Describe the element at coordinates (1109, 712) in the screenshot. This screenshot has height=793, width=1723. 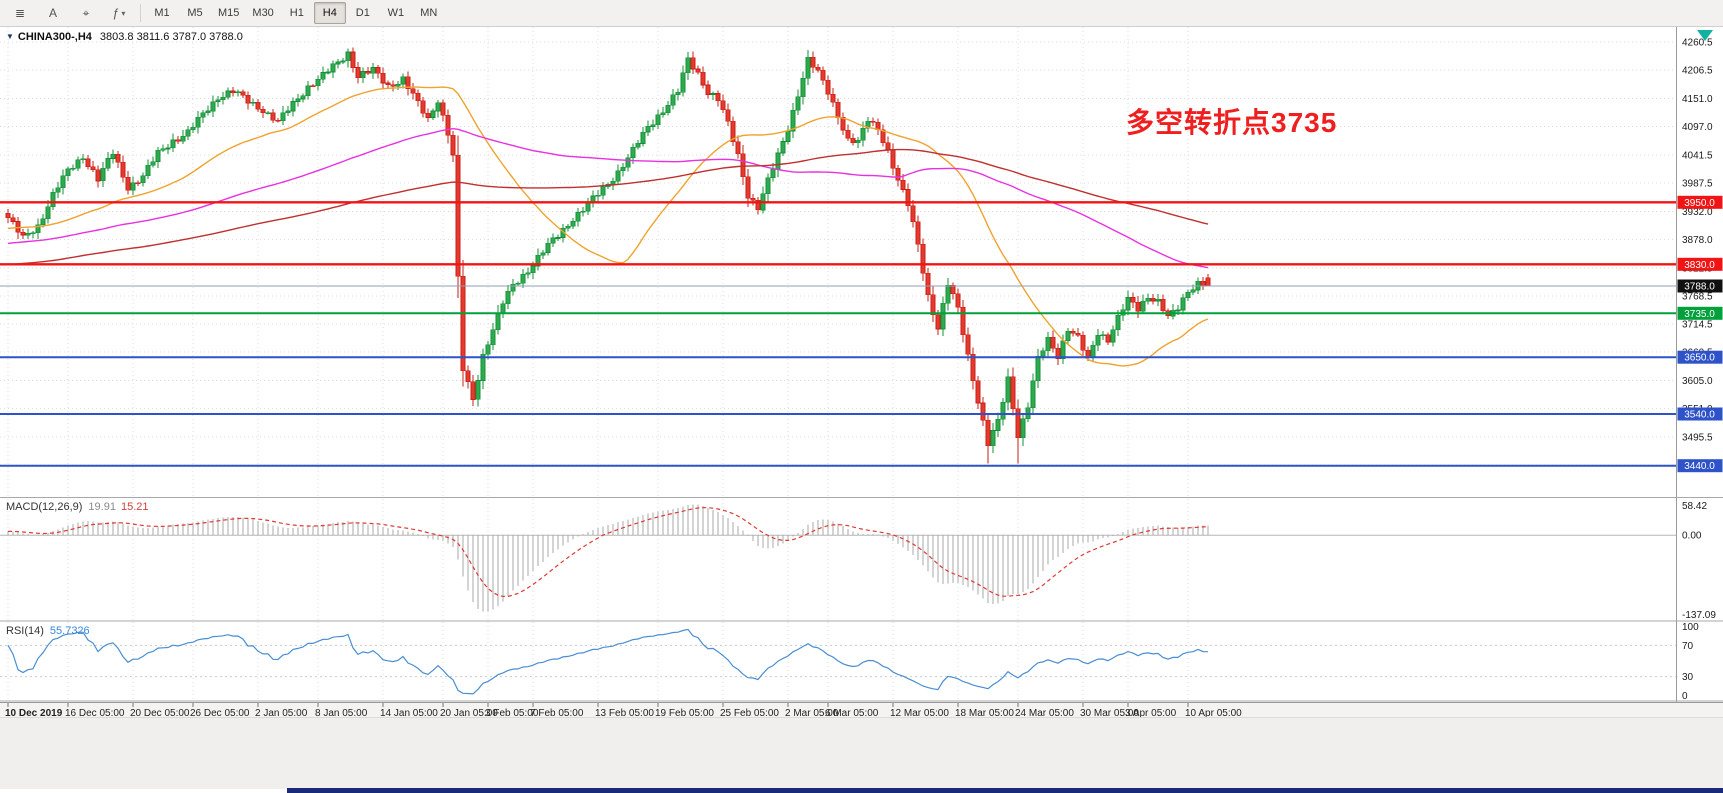
I see `svg-text: 30 Mar 05:00` at that location.